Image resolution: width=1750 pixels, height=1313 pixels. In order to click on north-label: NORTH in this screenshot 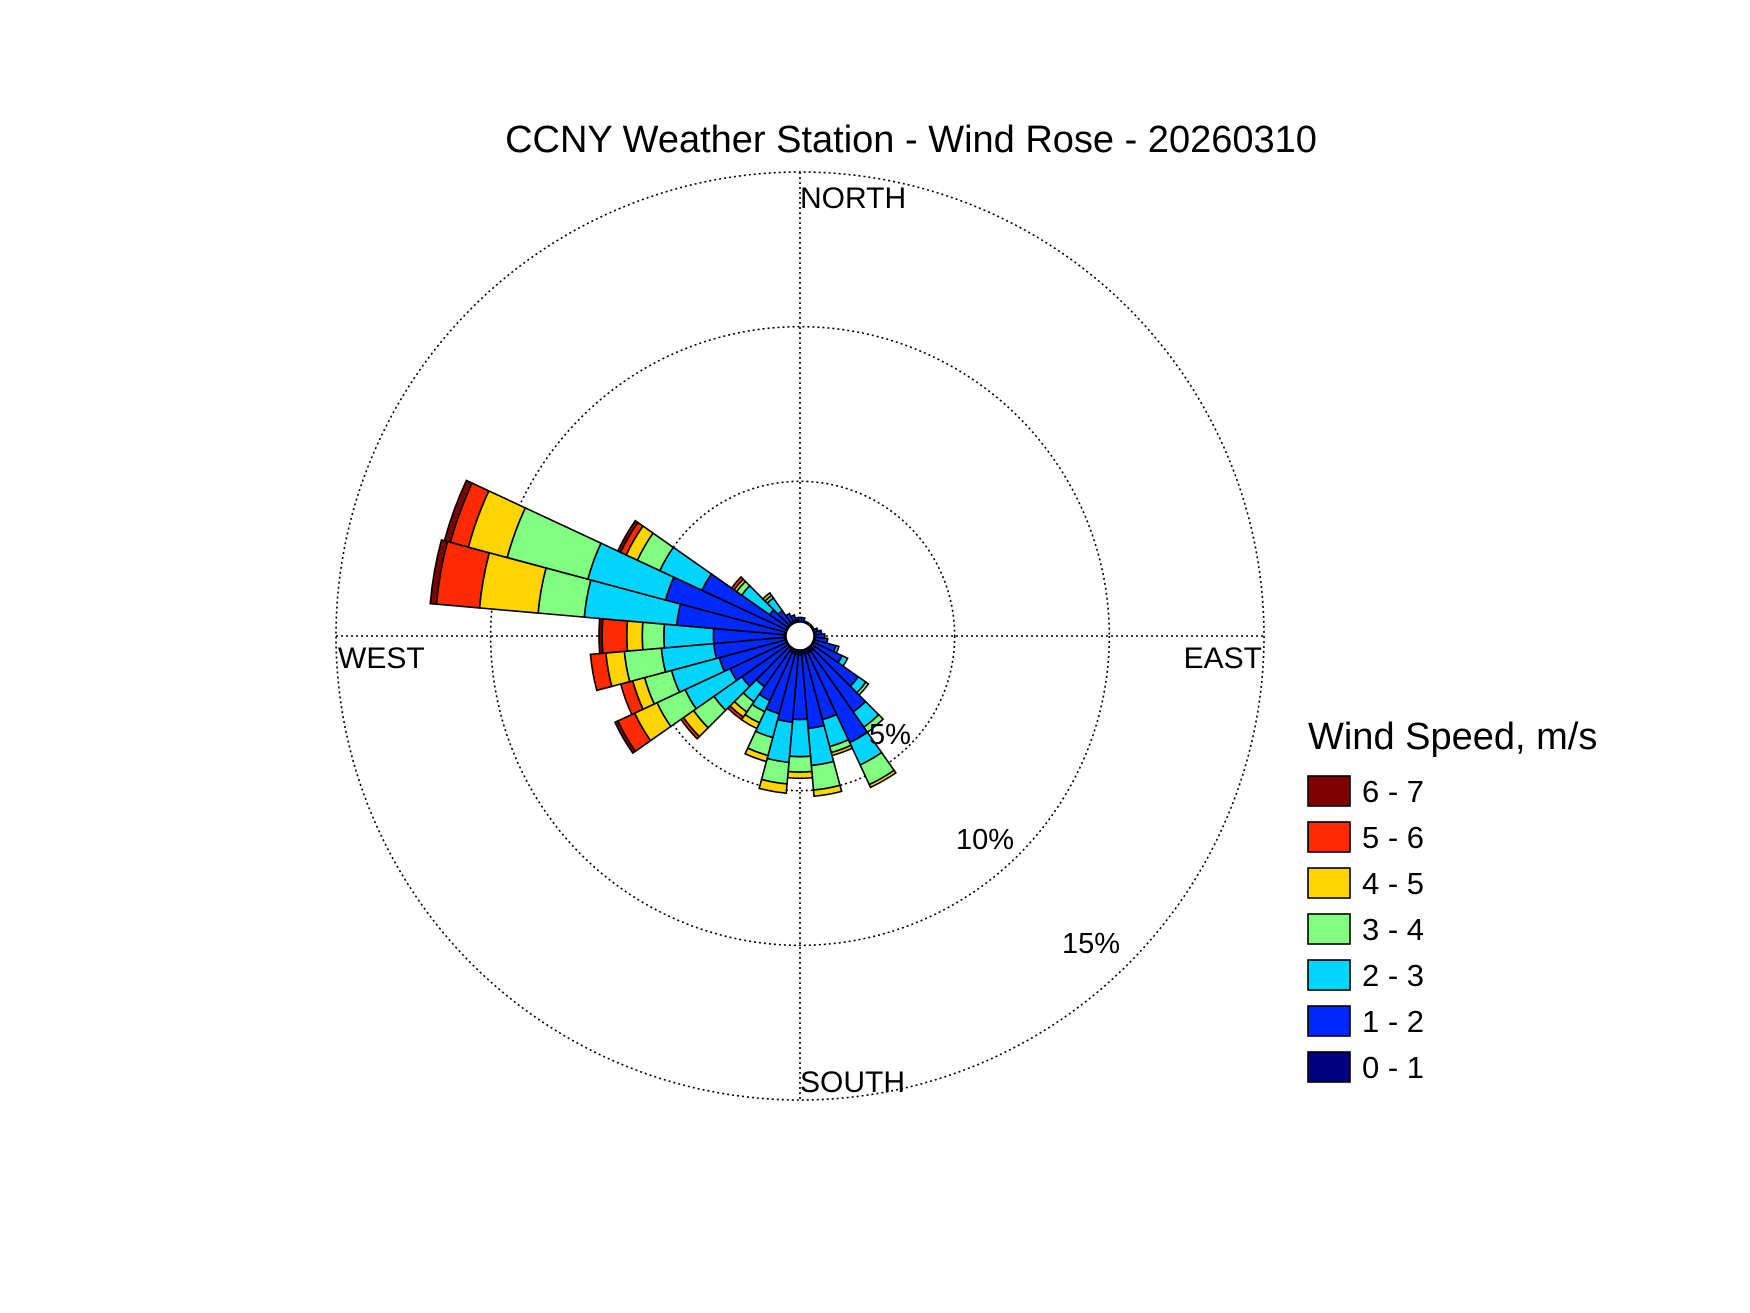, I will do `click(853, 198)`.